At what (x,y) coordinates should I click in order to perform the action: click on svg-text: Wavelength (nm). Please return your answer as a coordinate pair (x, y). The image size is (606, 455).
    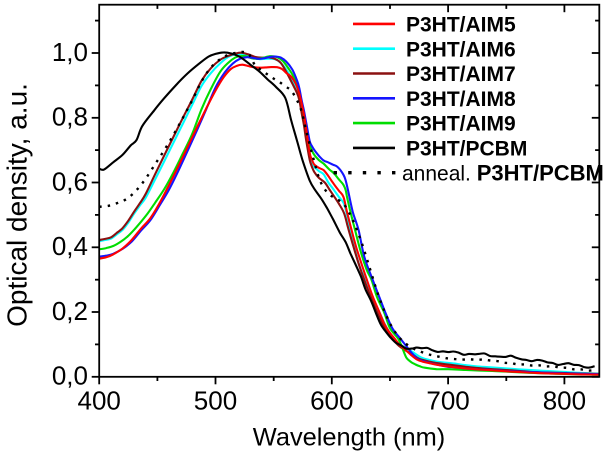
    Looking at the image, I should click on (349, 438).